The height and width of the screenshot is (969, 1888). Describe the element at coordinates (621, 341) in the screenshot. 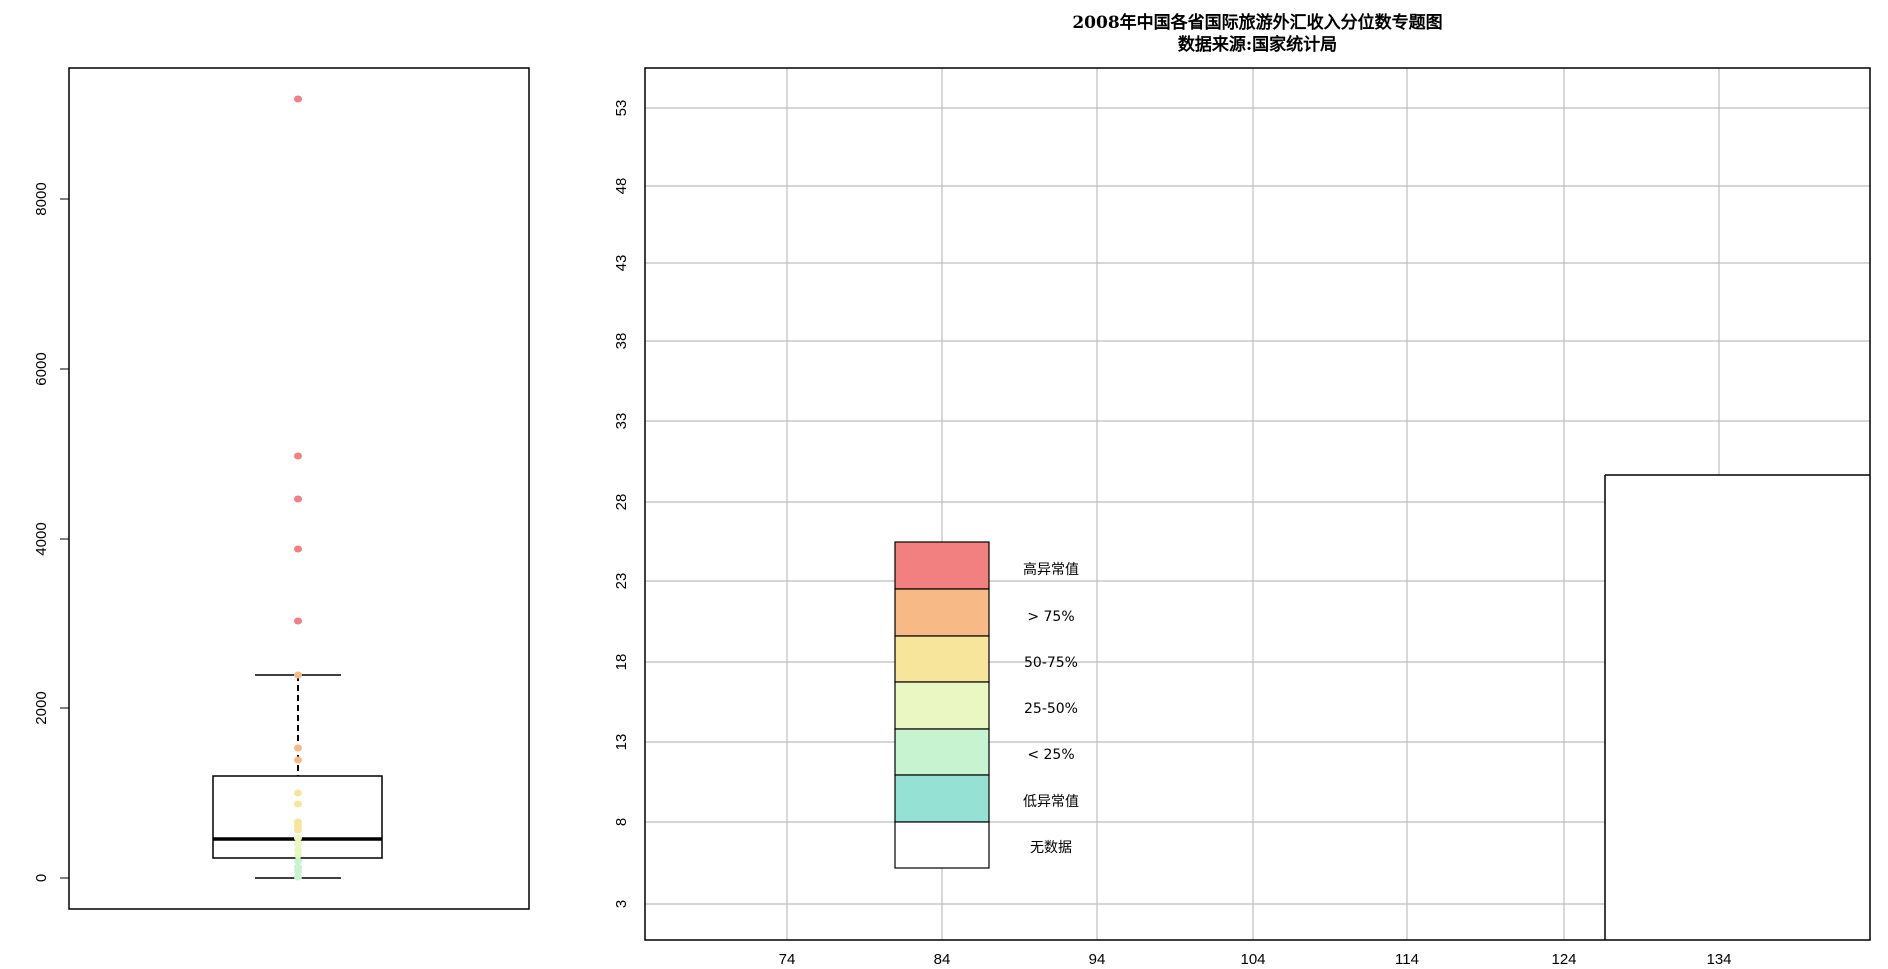

I see `y-tick-label: 38` at that location.